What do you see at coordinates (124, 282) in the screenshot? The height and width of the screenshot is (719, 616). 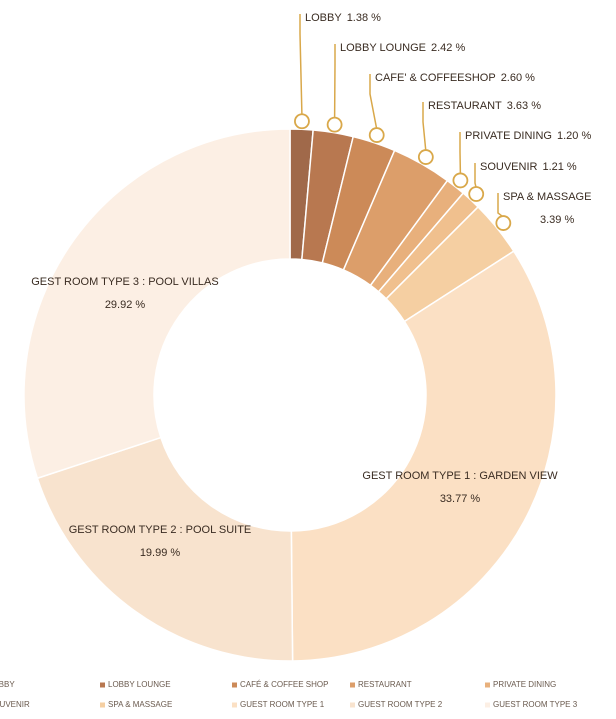 I see `slice-label: GEST ROOM TYPE 3 : POOL VILLAS` at bounding box center [124, 282].